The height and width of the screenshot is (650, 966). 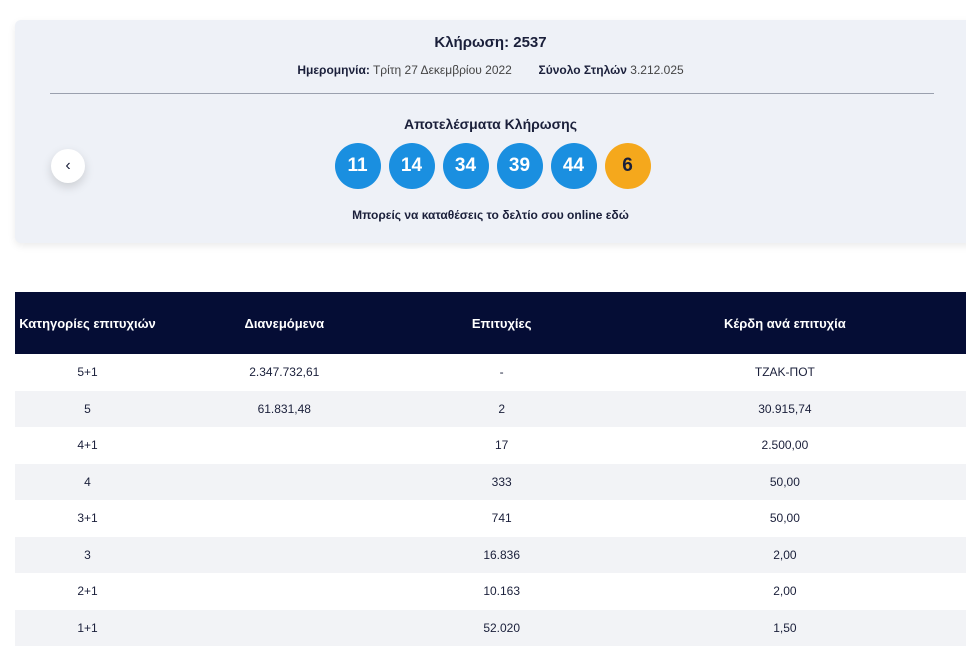 I want to click on ball: 34, so click(x=465, y=166).